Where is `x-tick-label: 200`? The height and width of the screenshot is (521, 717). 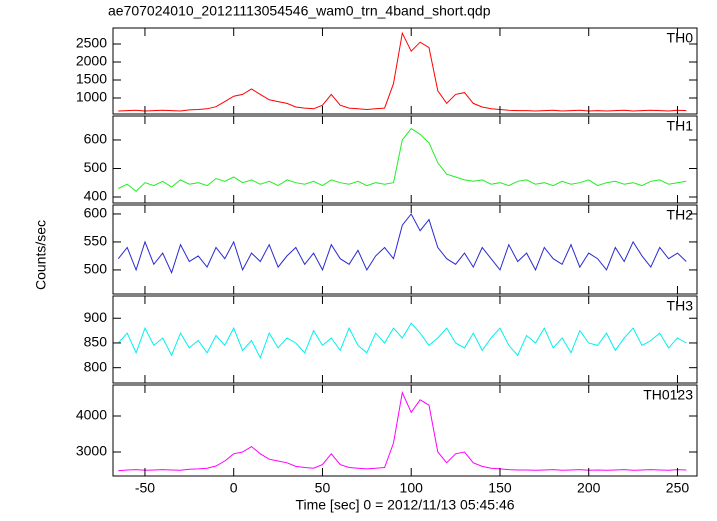 x-tick-label: 200 is located at coordinates (589, 488).